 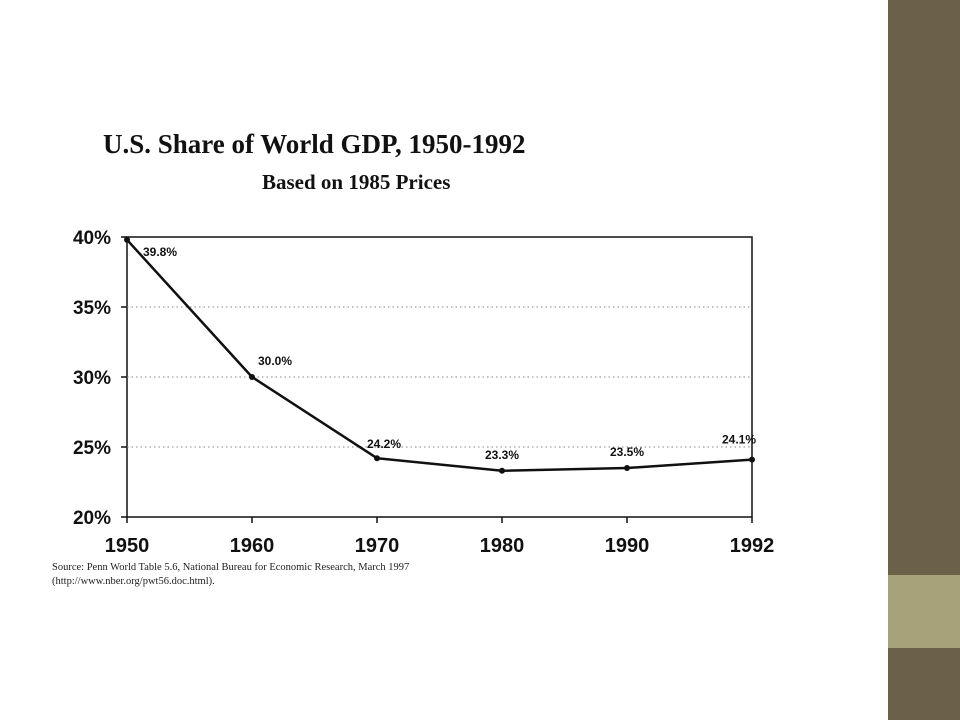 What do you see at coordinates (133, 581) in the screenshot?
I see `source-line-2: (http://www.nber.org/pwt56.doc.html).` at bounding box center [133, 581].